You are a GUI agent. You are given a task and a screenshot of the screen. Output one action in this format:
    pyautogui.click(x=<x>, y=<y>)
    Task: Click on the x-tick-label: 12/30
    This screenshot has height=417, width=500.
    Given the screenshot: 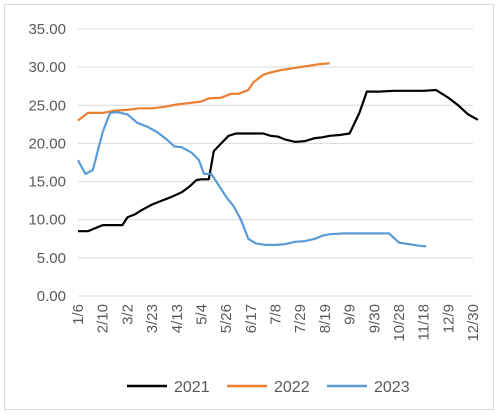 What is the action you would take?
    pyautogui.click(x=473, y=323)
    